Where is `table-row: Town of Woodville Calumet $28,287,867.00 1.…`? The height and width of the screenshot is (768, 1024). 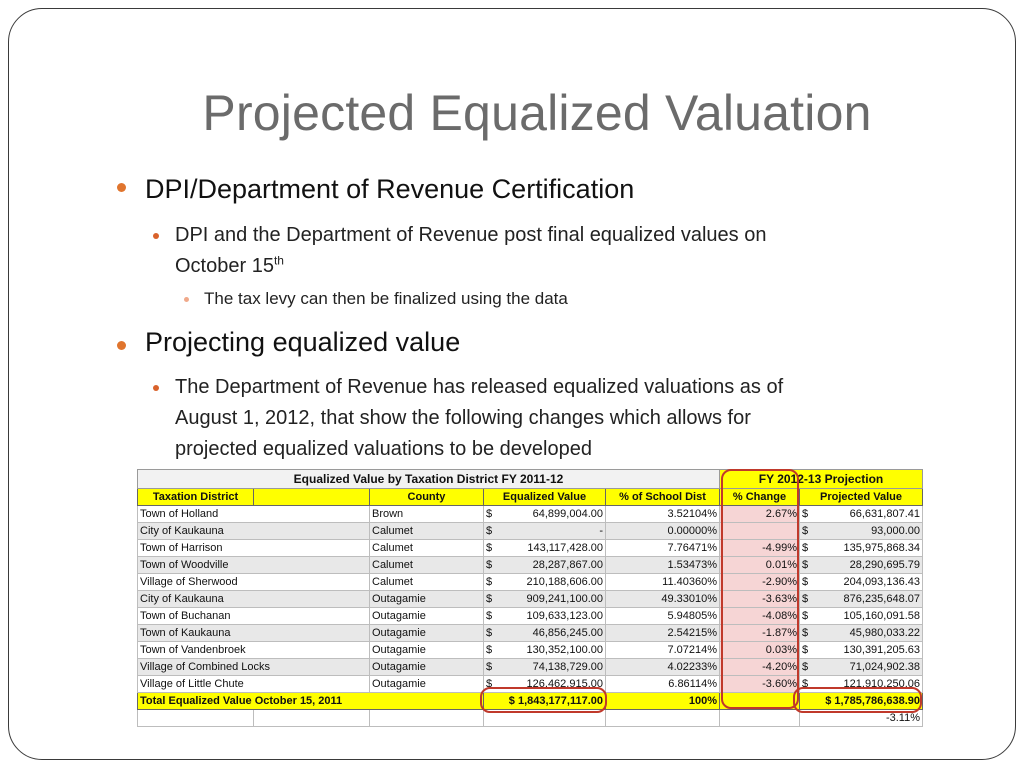
table-row: Town of Woodville Calumet $28,287,867.00 1.… is located at coordinates (530, 565).